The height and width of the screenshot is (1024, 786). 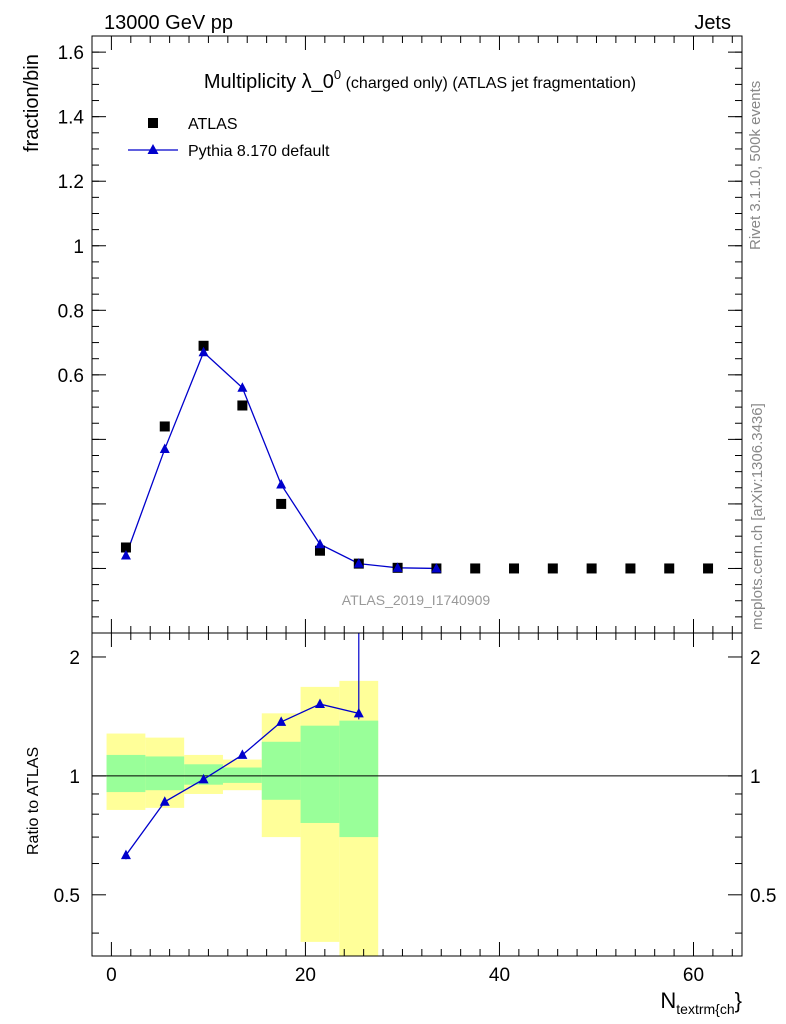 What do you see at coordinates (78, 247) in the screenshot?
I see `main-ytick-label: 1` at bounding box center [78, 247].